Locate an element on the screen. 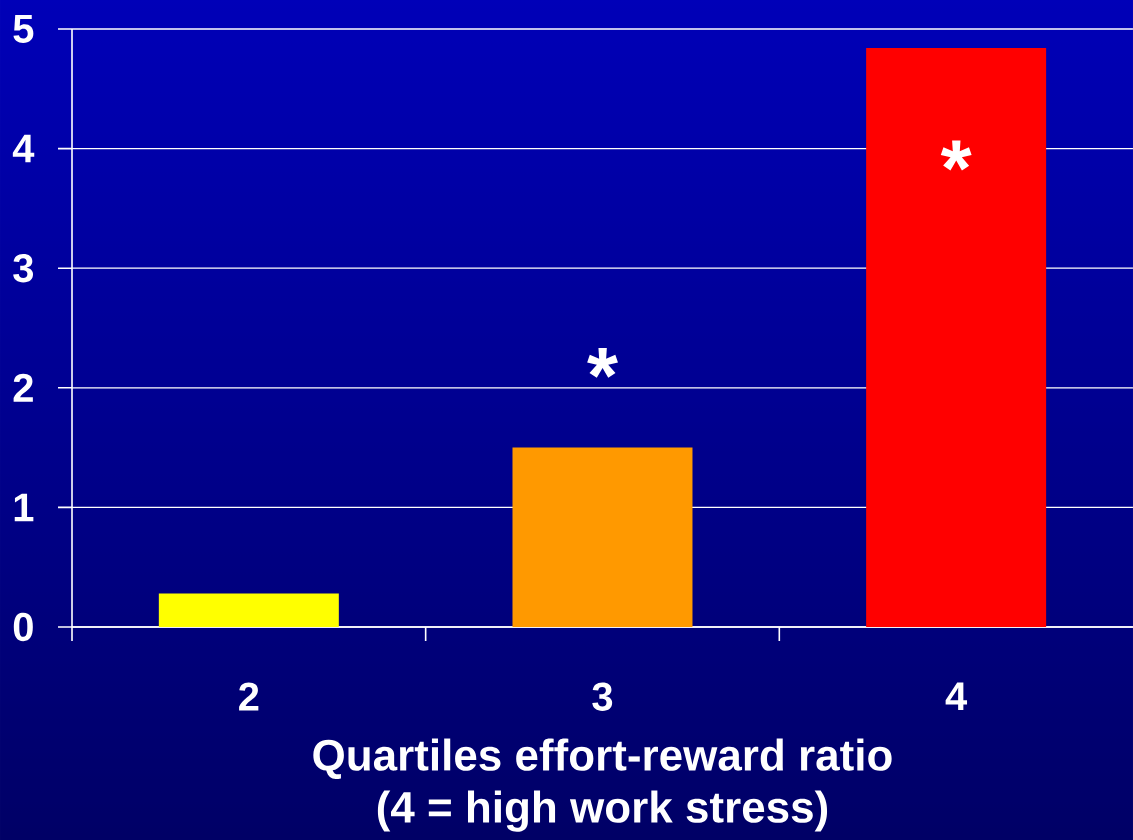 The width and height of the screenshot is (1133, 840). y-tick-label: 1 is located at coordinates (24, 507).